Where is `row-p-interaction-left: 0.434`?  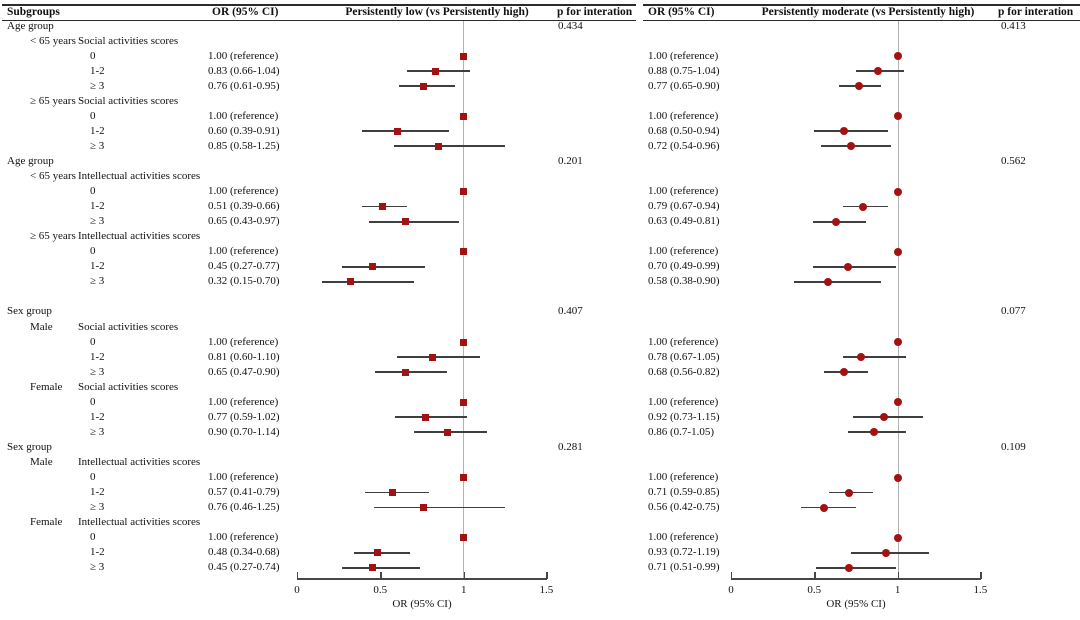
row-p-interaction-left: 0.434 is located at coordinates (570, 25).